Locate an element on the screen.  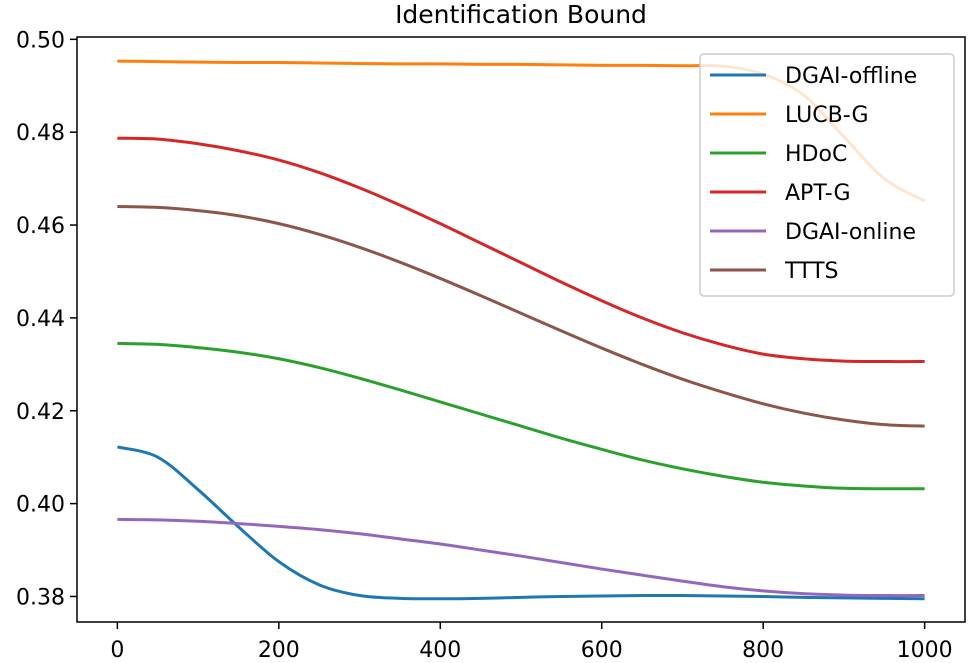
legend-label: DGAI-online is located at coordinates (850, 232).